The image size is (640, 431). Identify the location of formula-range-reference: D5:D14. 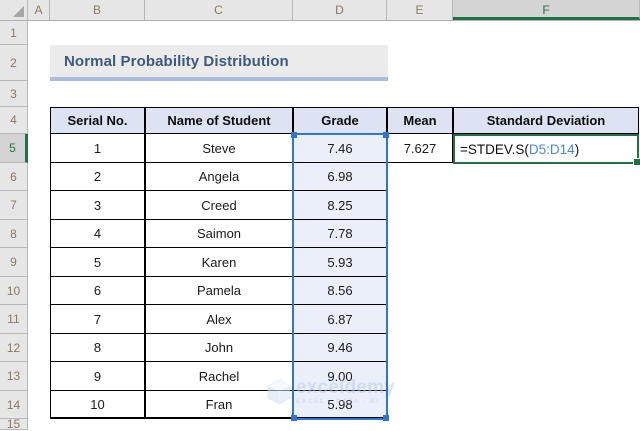
(551, 149).